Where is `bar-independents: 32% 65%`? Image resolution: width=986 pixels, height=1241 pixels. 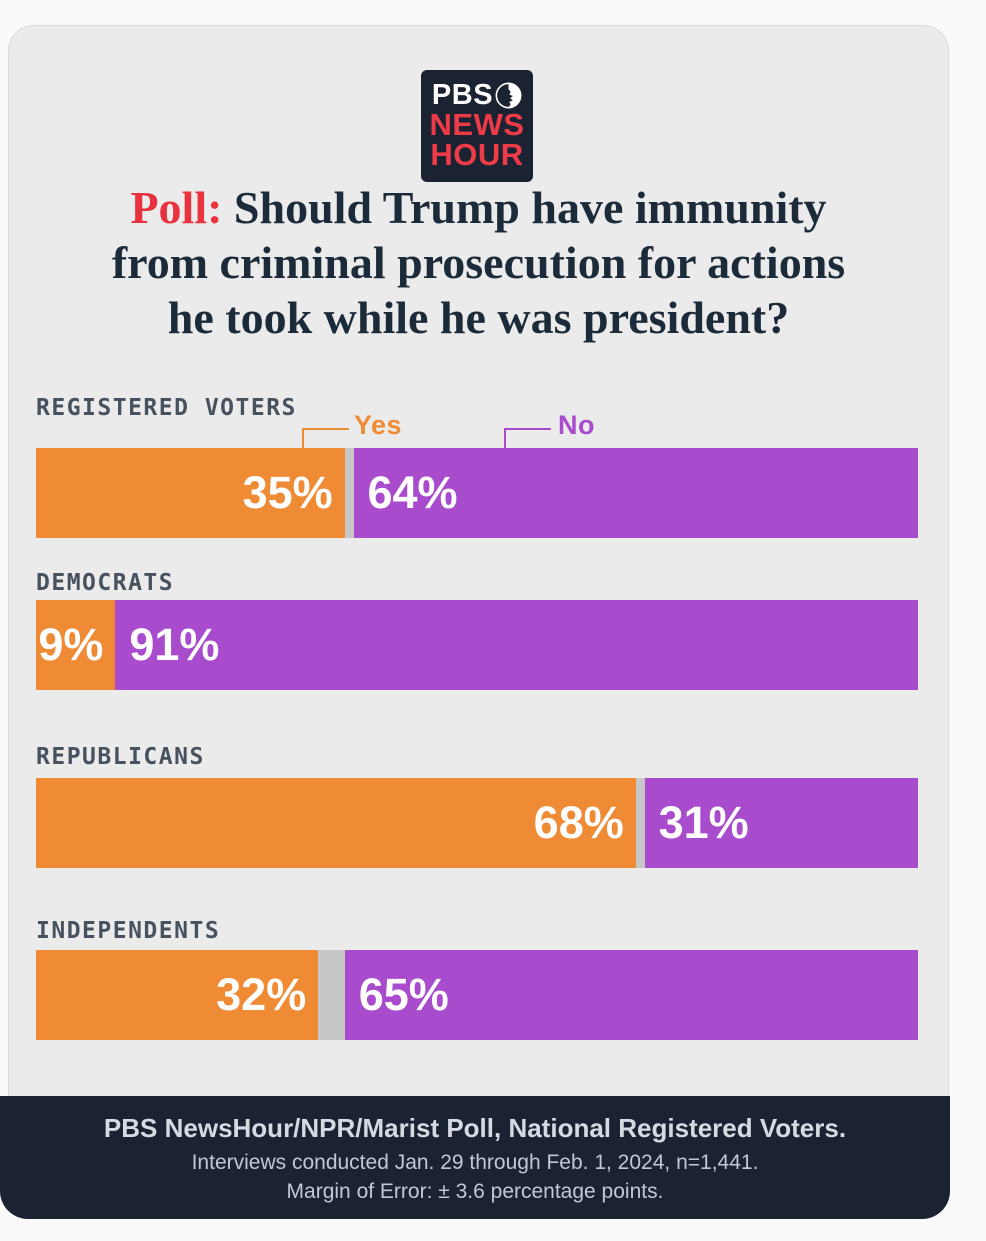
bar-independents: 32% 65% is located at coordinates (477, 995).